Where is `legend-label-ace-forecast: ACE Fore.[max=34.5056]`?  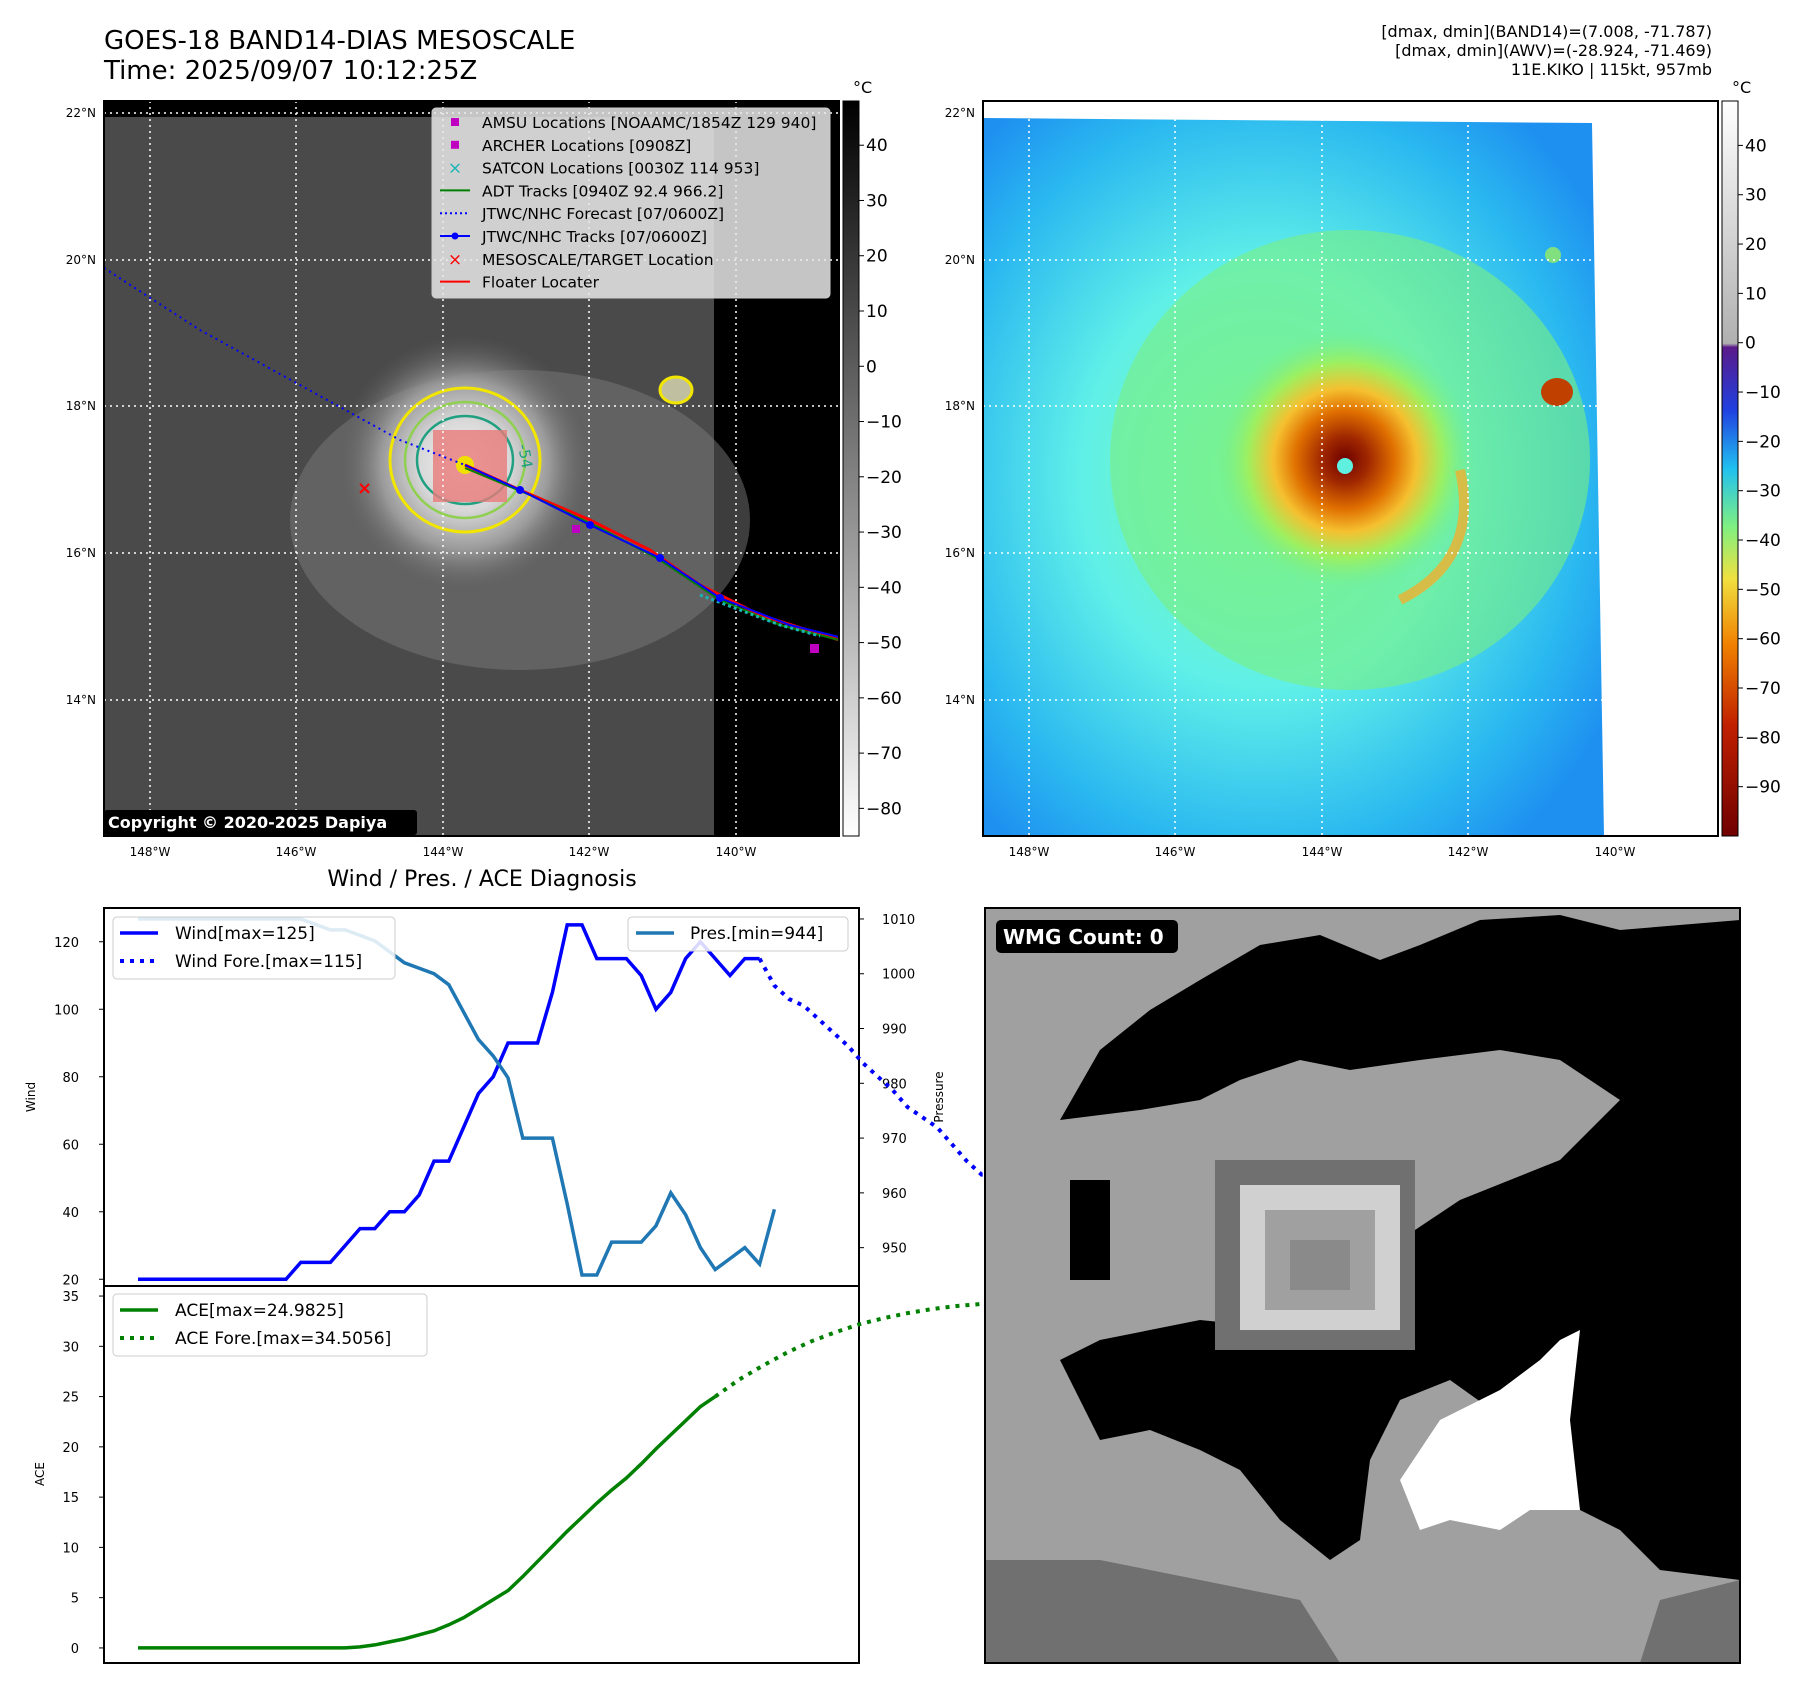
legend-label-ace-forecast: ACE Fore.[max=34.5056] is located at coordinates (283, 1339).